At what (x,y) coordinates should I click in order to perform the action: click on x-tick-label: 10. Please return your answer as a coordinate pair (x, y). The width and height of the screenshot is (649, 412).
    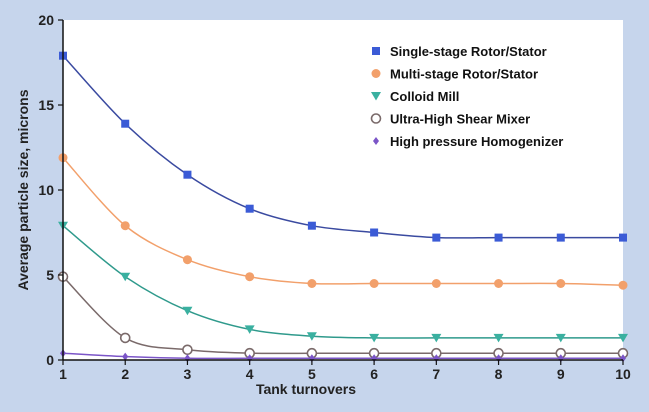
    Looking at the image, I should click on (623, 374).